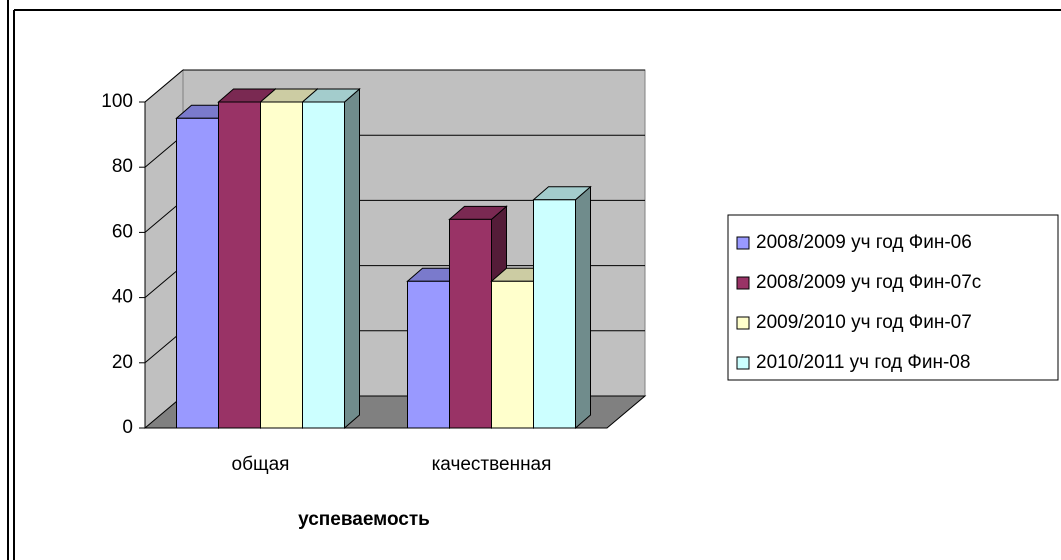 This screenshot has width=1061, height=560. I want to click on y-tick-label: 40, so click(122, 297).